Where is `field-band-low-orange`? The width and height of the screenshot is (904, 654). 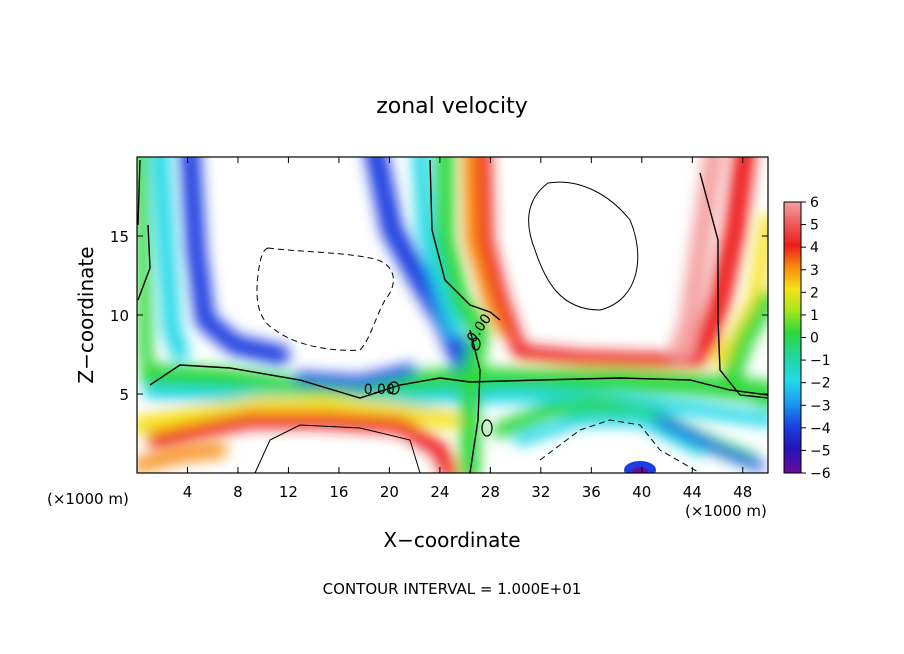
field-band-low-orange is located at coordinates (182, 457).